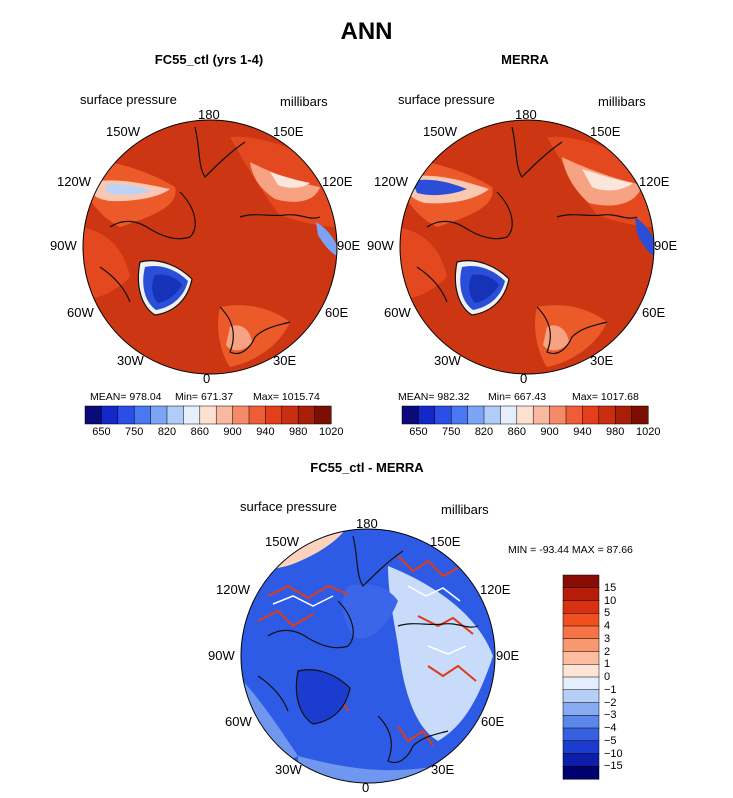 The height and width of the screenshot is (798, 733). What do you see at coordinates (613, 753) in the screenshot?
I see `colorbar-tick-label: −10` at bounding box center [613, 753].